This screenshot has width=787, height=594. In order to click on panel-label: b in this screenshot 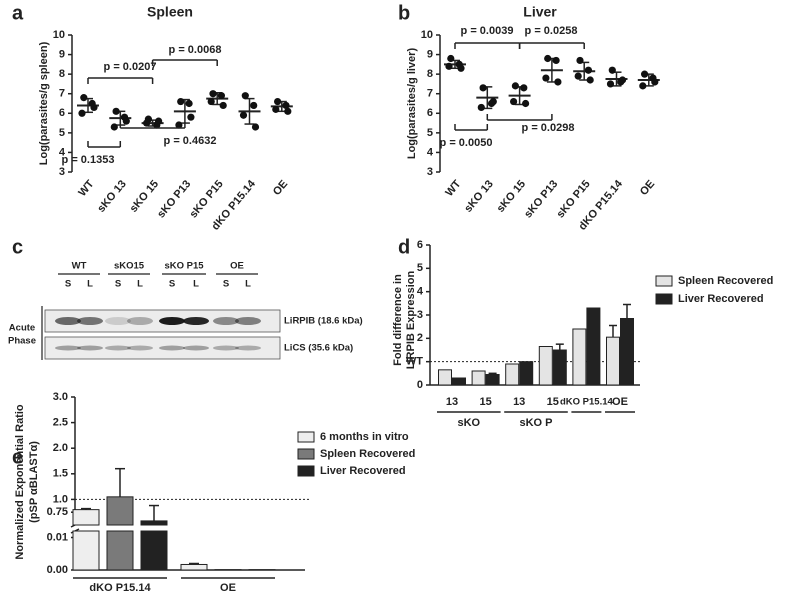, I will do `click(404, 13)`.